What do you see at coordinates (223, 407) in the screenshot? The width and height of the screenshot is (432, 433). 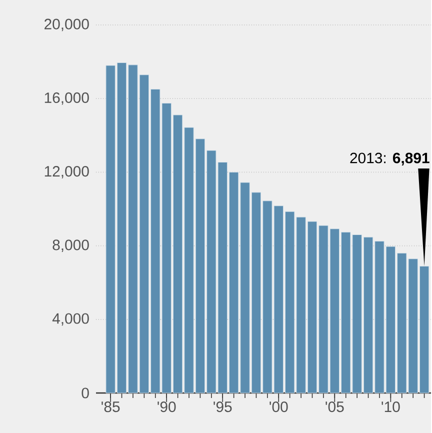 I see `x-tick-label: '95` at bounding box center [223, 407].